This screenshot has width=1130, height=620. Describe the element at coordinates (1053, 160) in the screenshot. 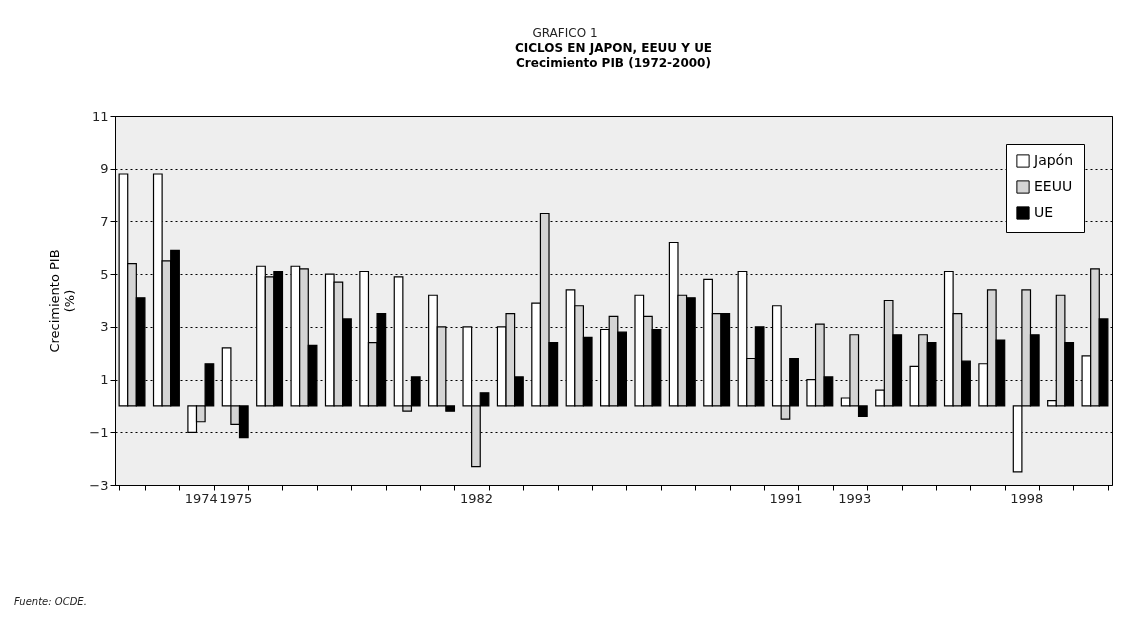

I see `legend-label: Japón` at that location.